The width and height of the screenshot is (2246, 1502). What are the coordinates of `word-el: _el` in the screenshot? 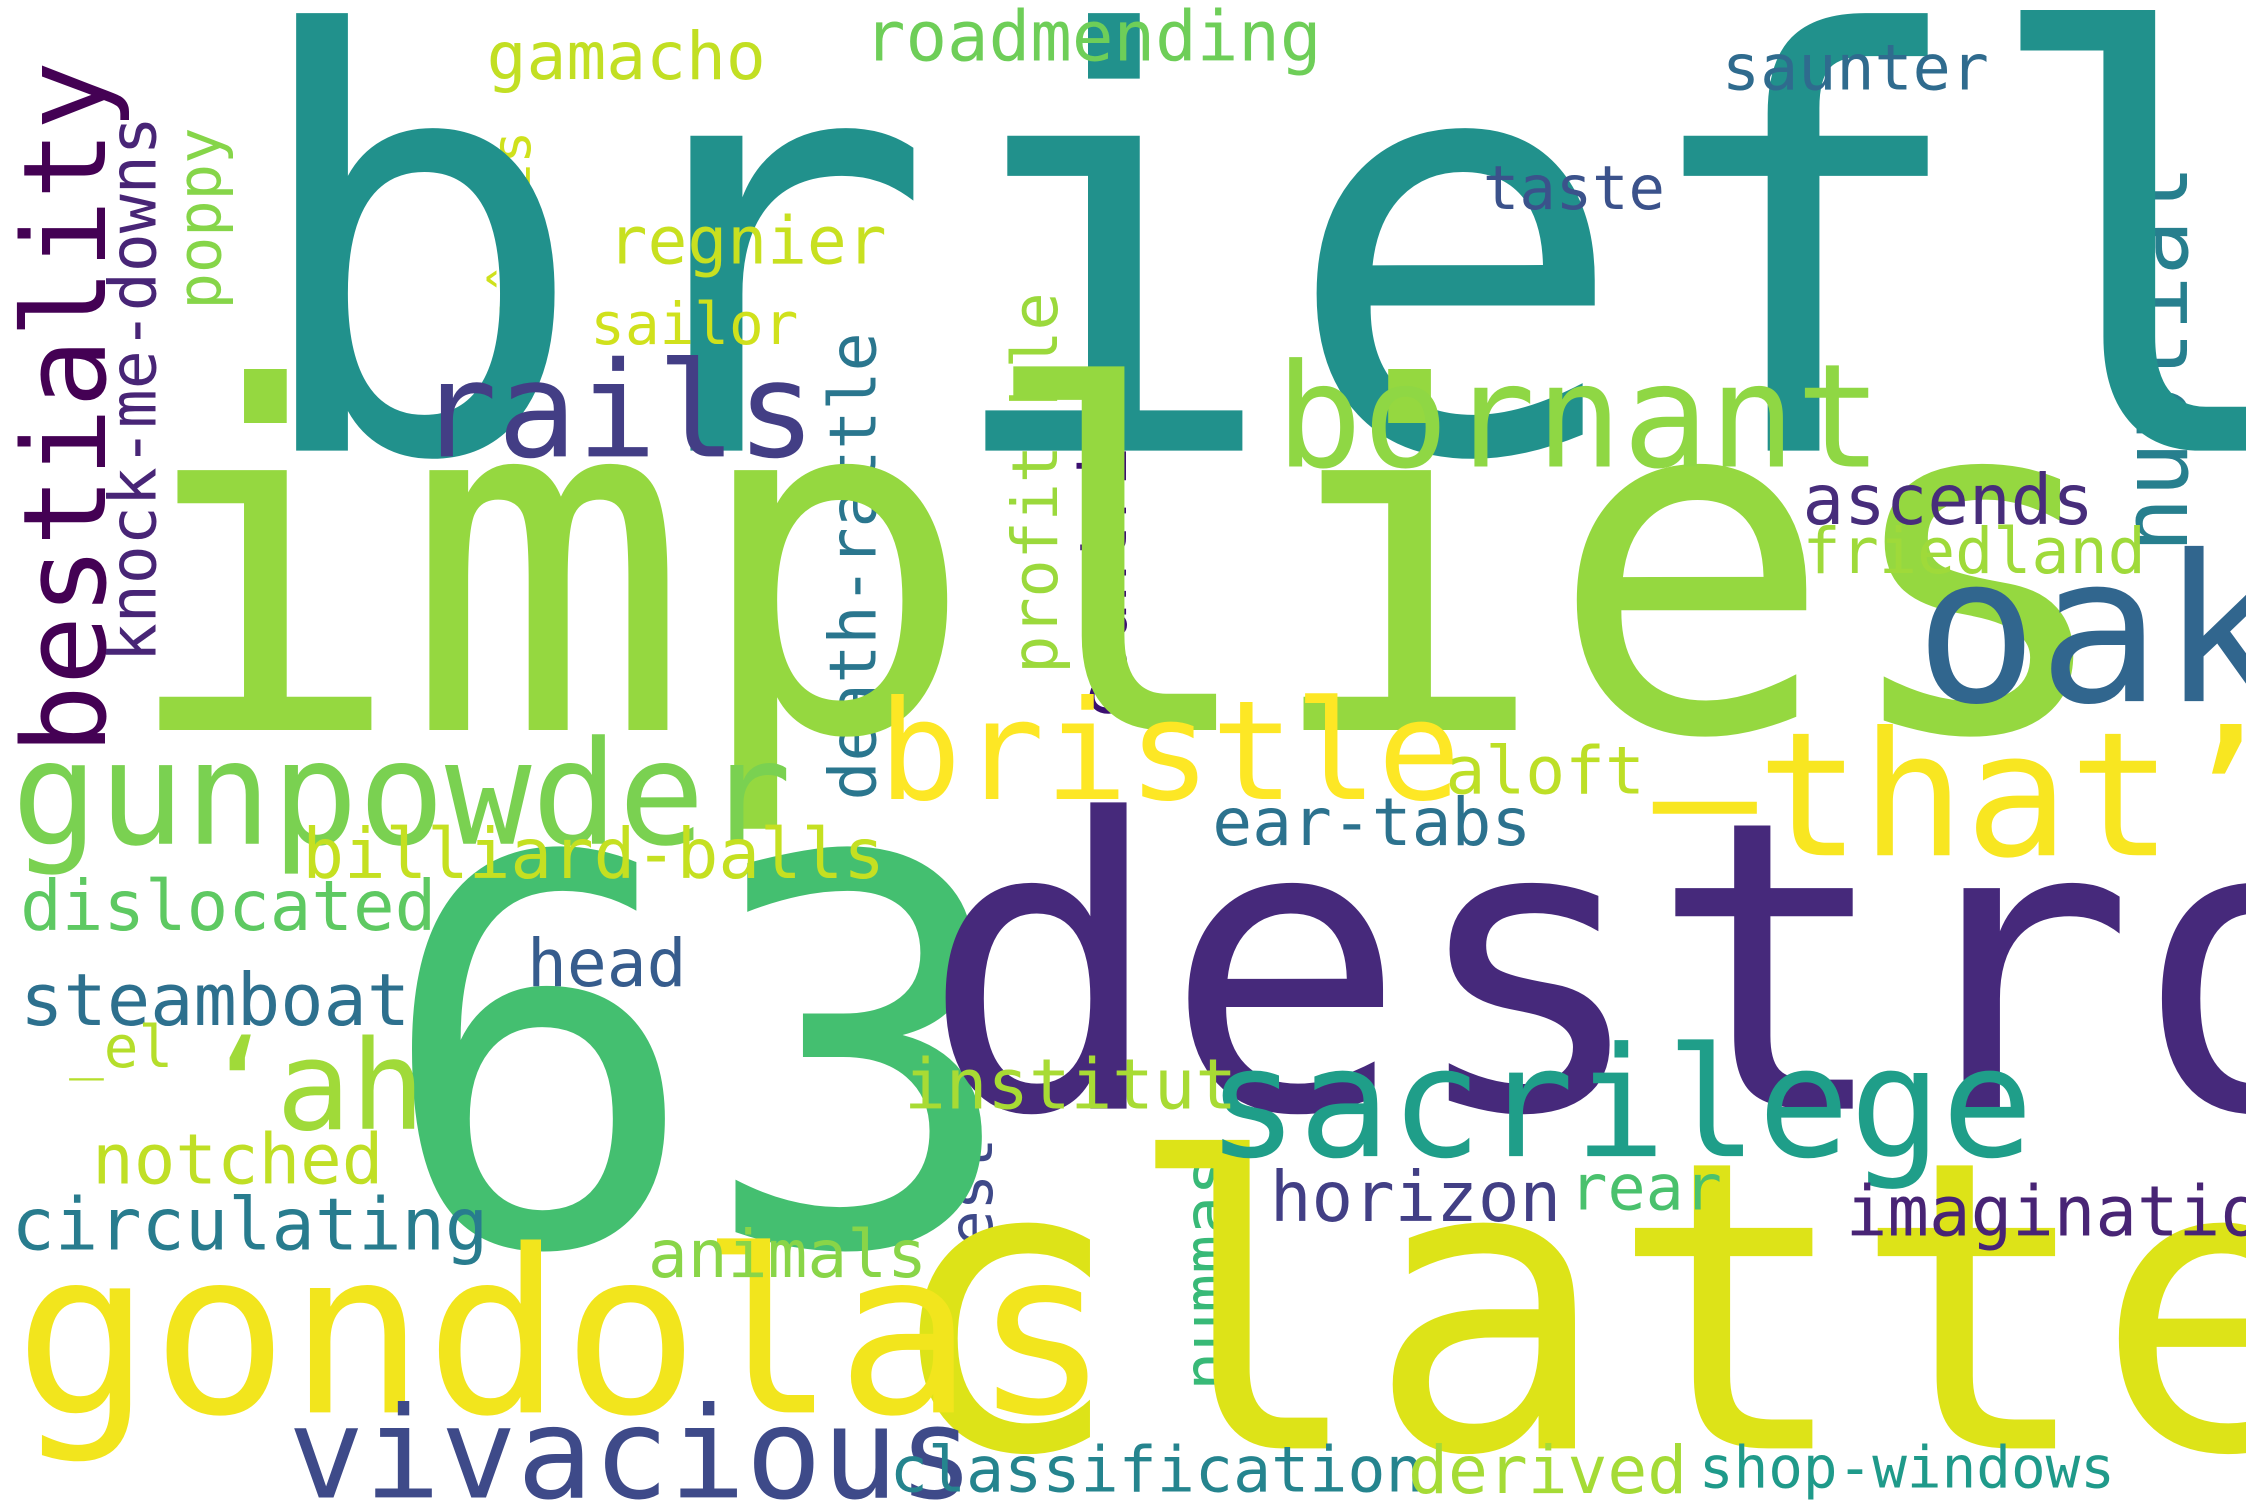 It's located at (121, 1048).